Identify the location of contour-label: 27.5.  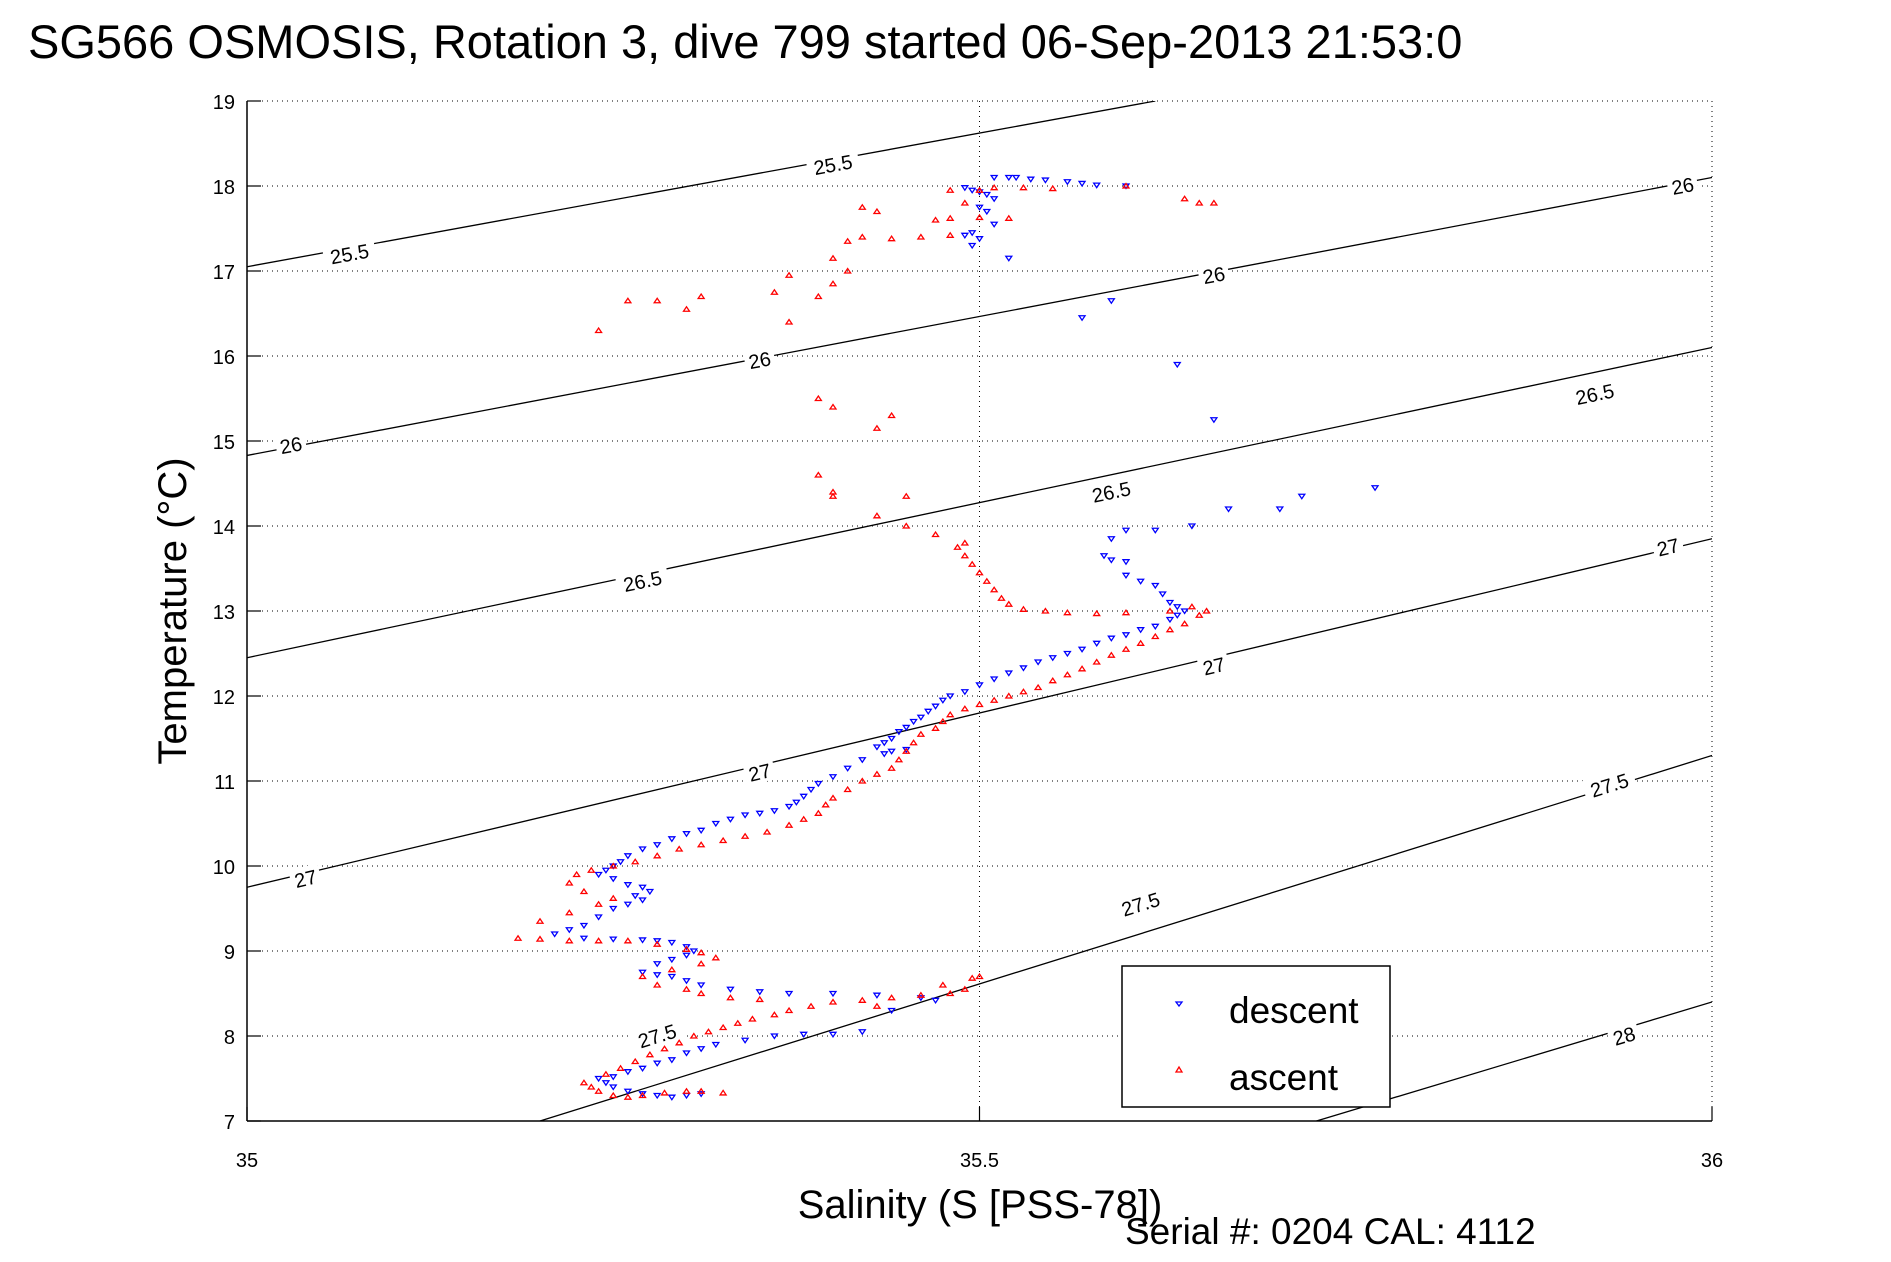
(1140, 903).